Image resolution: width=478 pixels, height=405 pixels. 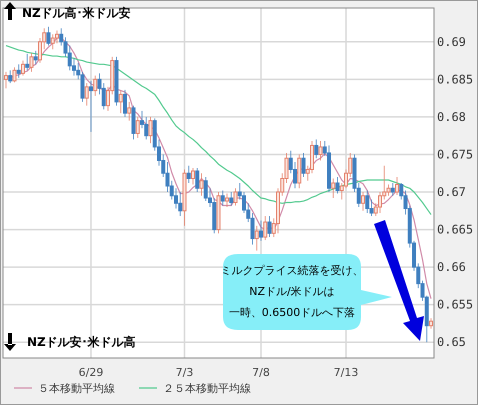 I want to click on x-tick-label: 6/29, so click(x=91, y=372).